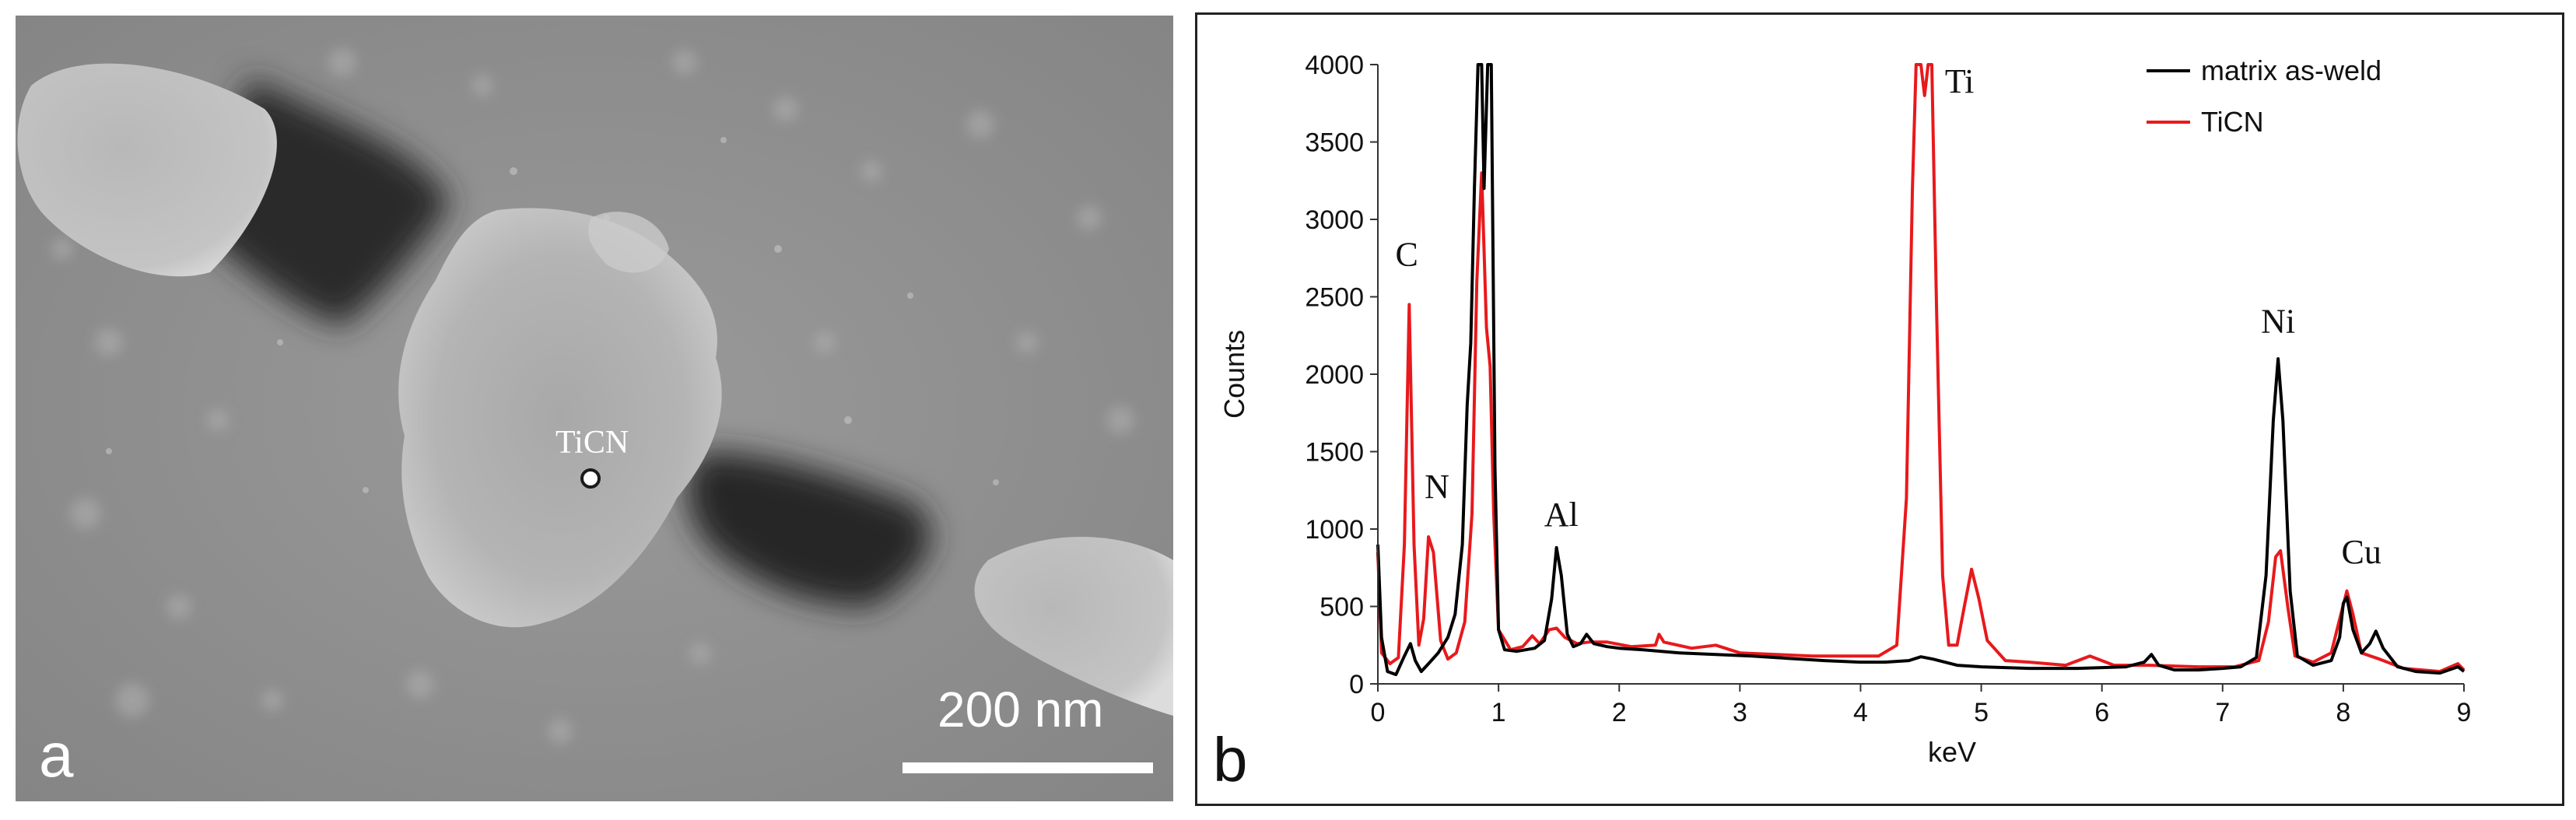 Image resolution: width=2576 pixels, height=820 pixels. Describe the element at coordinates (1498, 712) in the screenshot. I see `x-tick-label: 1` at that location.